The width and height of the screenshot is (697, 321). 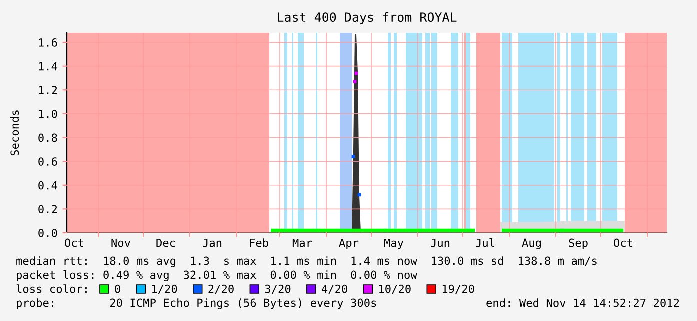 What do you see at coordinates (531, 244) in the screenshot?
I see `x-tick-label: Aug` at bounding box center [531, 244].